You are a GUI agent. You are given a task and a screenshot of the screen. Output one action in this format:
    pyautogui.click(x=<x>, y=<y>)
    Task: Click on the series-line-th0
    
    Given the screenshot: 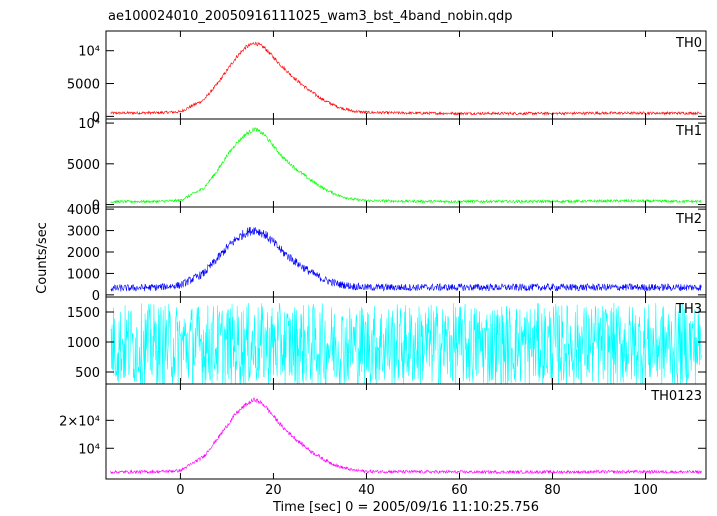 What is the action you would take?
    pyautogui.click(x=406, y=78)
    